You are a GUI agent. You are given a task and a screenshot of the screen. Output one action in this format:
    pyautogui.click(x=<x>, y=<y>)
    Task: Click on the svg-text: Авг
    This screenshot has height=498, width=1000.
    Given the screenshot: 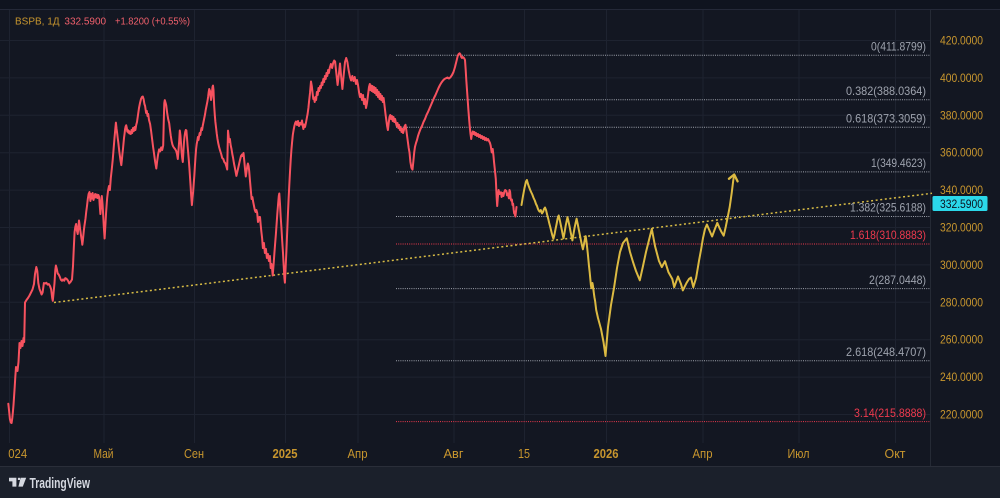 What is the action you would take?
    pyautogui.click(x=454, y=454)
    